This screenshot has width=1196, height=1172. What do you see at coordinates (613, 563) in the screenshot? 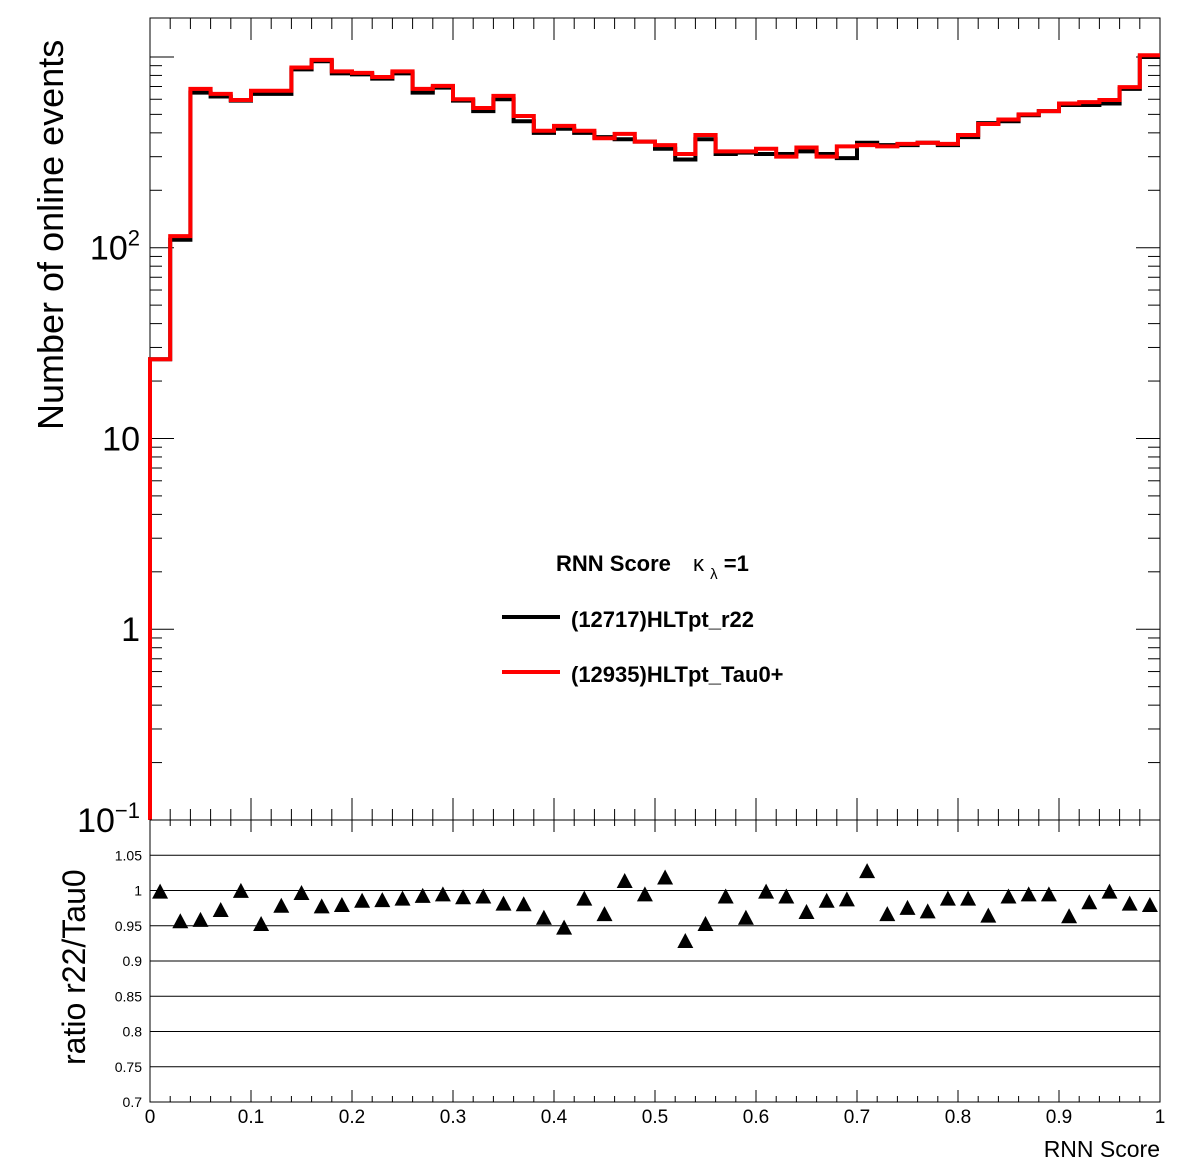
I see `legend-title-text: RNN Score` at bounding box center [613, 563].